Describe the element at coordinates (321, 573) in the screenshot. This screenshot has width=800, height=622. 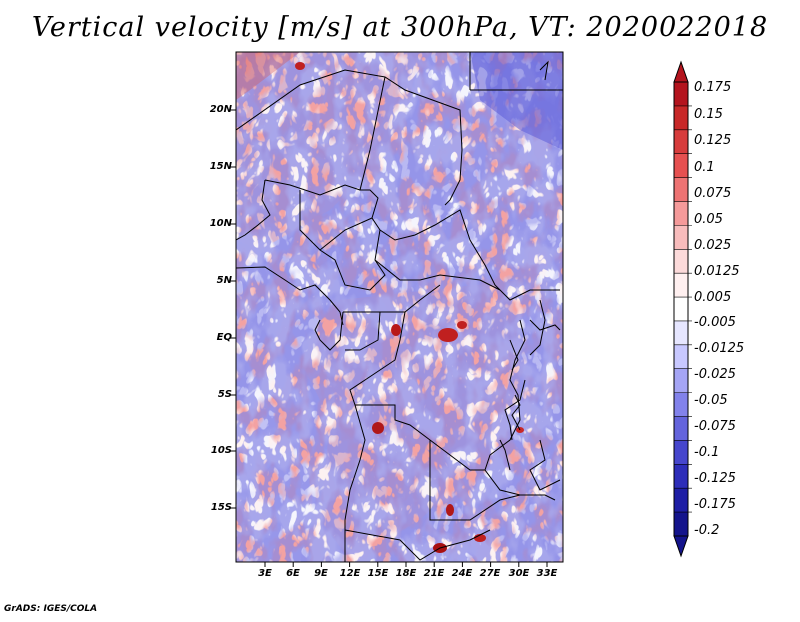
I see `lon-label: 9E` at that location.